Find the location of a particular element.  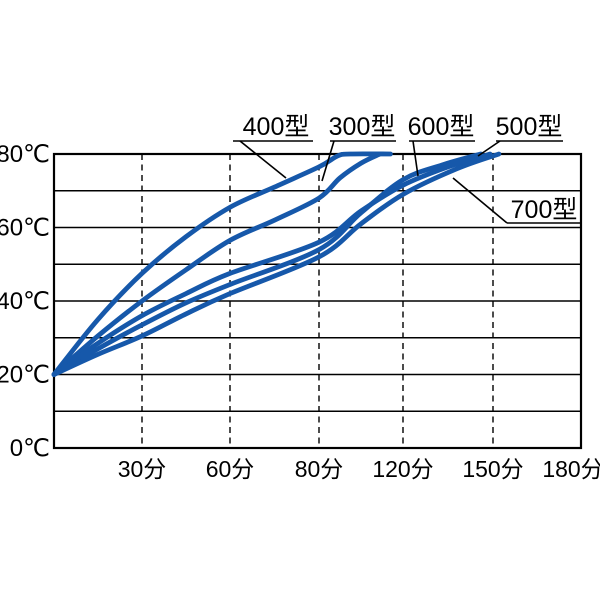

y-tick-label-40: 40℃ is located at coordinates (25, 301).